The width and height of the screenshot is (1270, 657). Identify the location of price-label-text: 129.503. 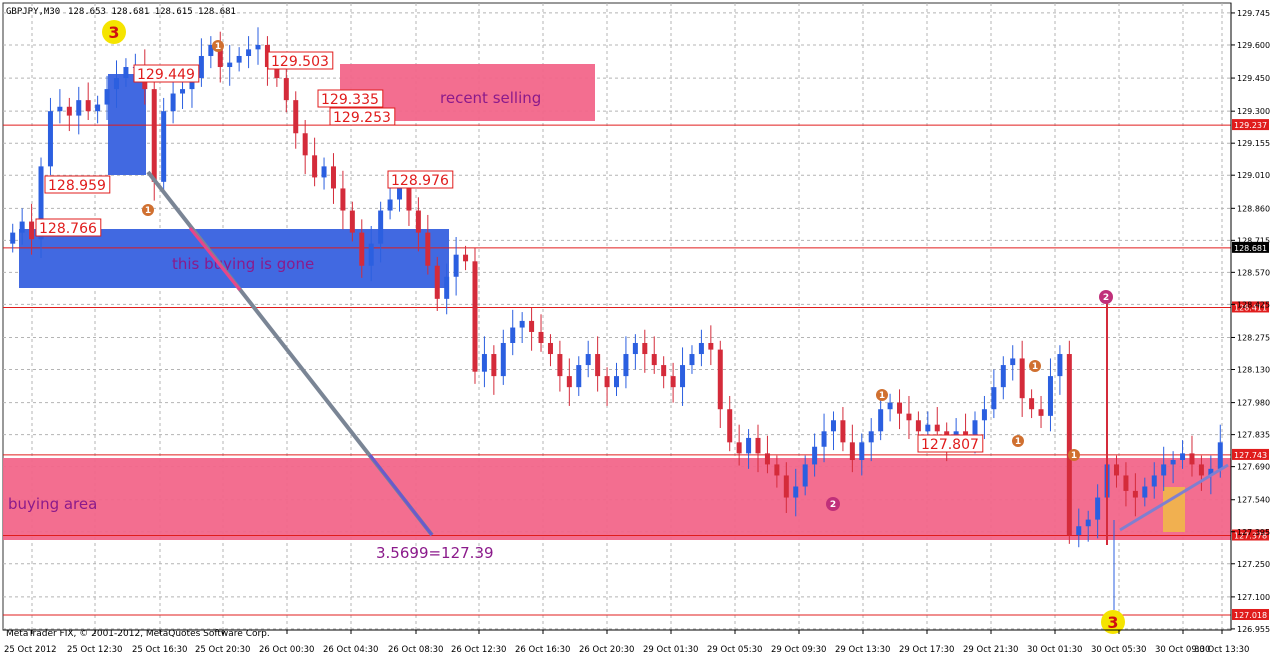
(300, 62).